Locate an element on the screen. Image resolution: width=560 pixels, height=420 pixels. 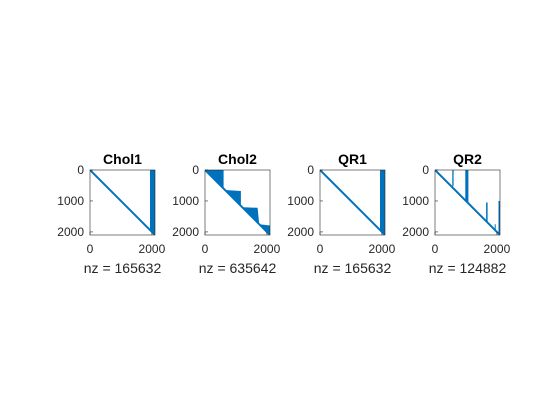
nz-label: nz = 635642 is located at coordinates (238, 268).